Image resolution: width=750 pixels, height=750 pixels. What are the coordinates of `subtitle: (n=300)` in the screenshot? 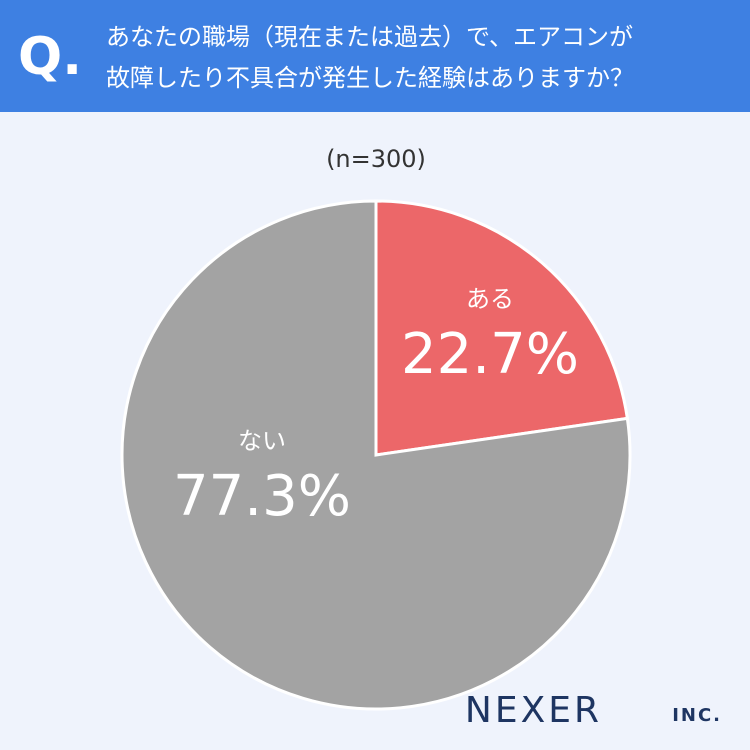 It's located at (376, 159).